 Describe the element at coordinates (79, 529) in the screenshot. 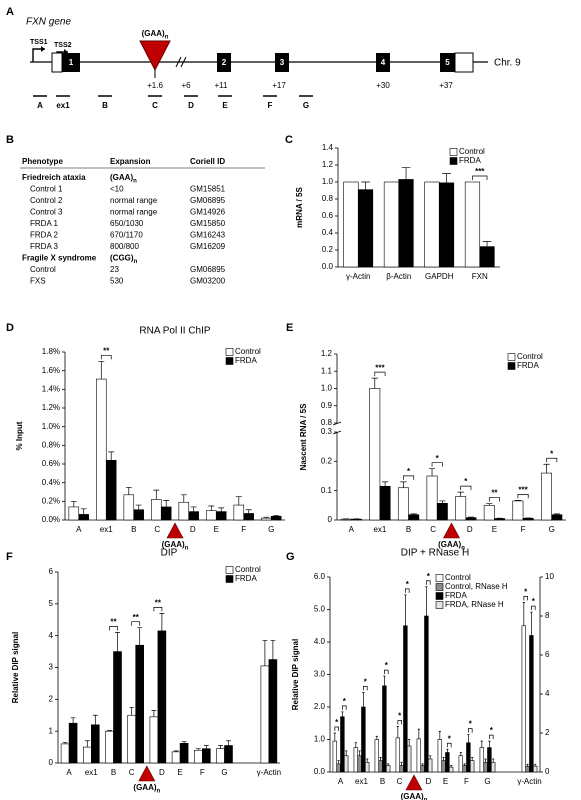

I see `x-tick-label: A` at that location.